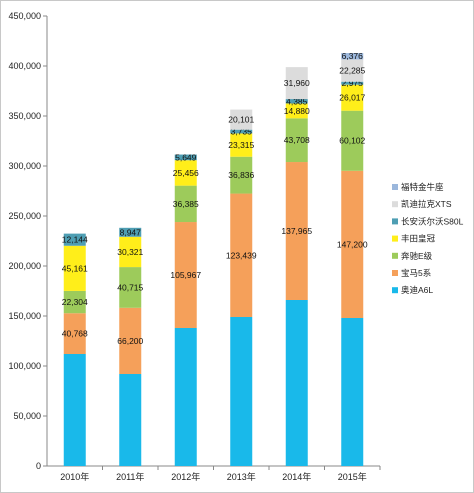  I want to click on legend-label: 丰田皇冠, so click(418, 239).